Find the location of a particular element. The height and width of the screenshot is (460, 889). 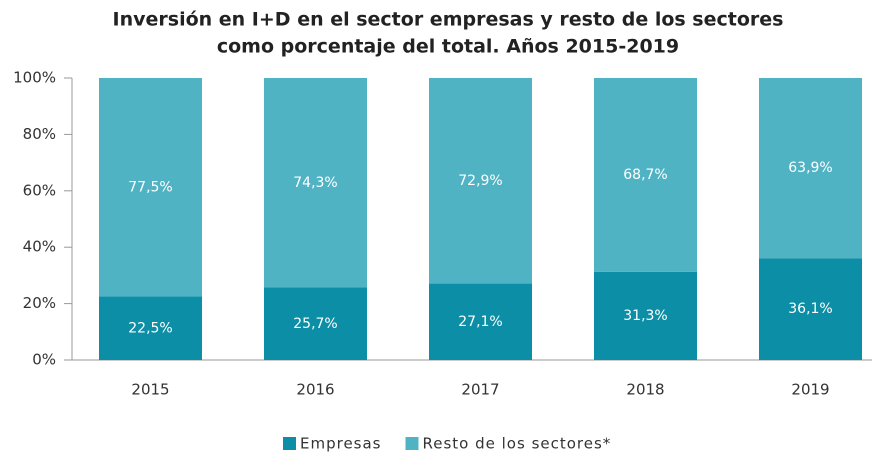

x-tick-label: 2019 is located at coordinates (810, 390).